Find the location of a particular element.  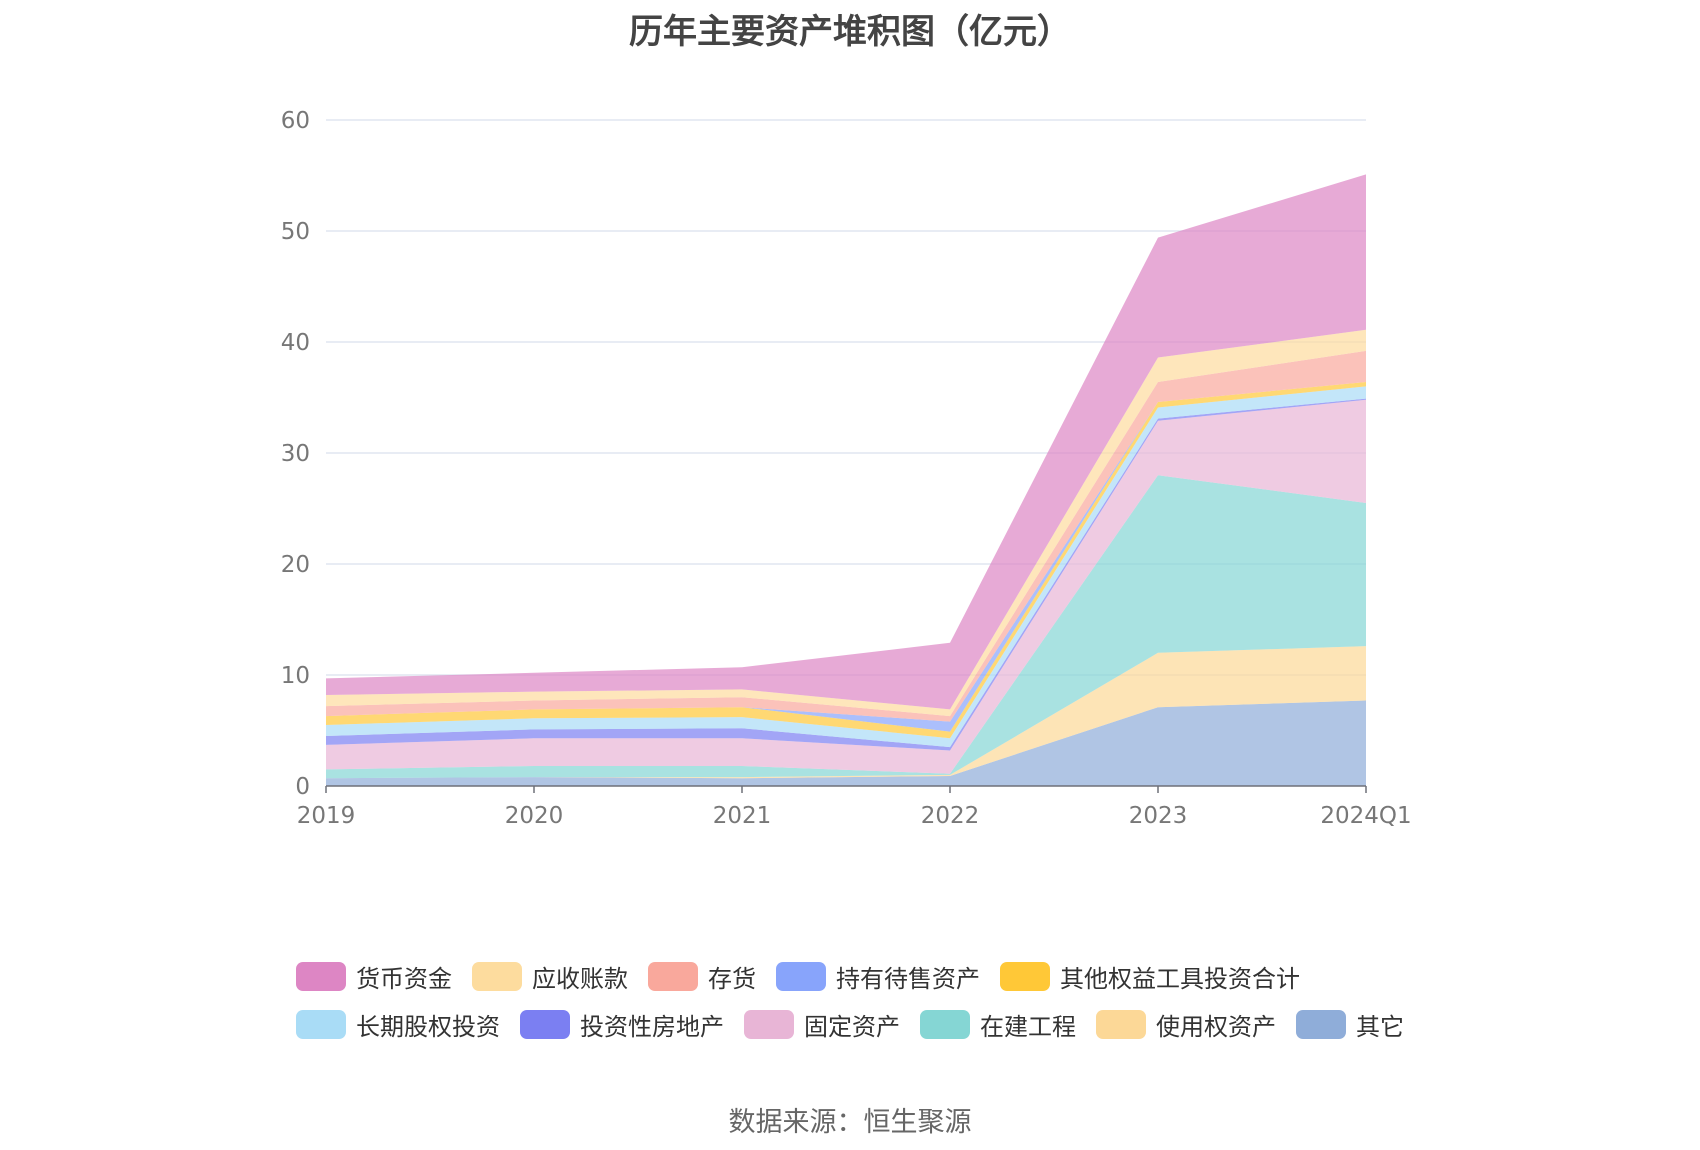

legend-label: 持有待售资产 is located at coordinates (908, 978).